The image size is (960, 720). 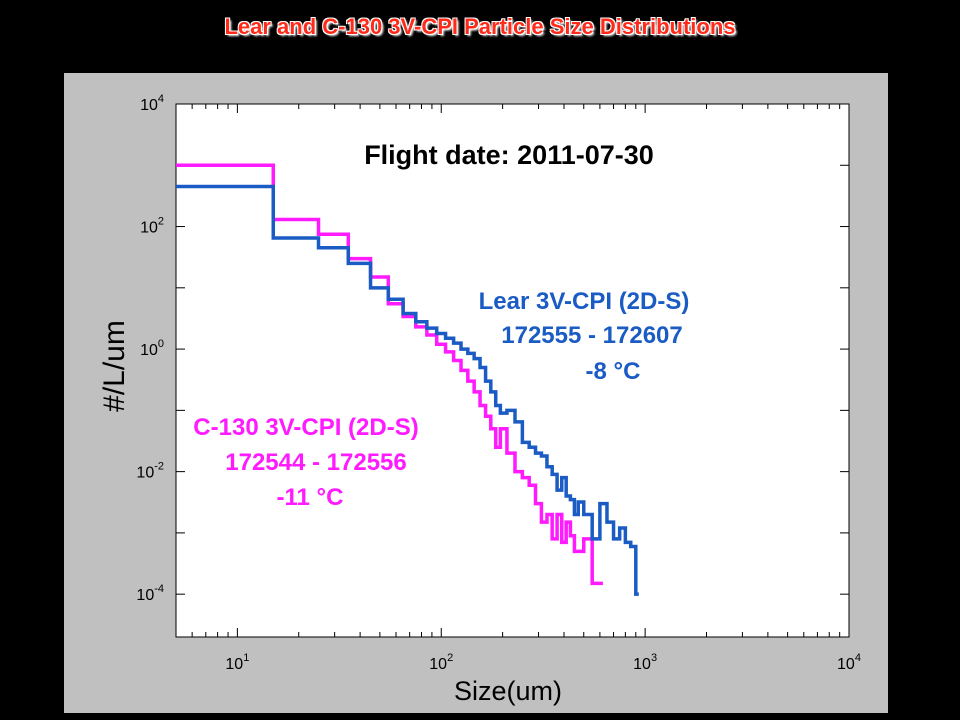 What do you see at coordinates (592, 335) in the screenshot?
I see `lear-annotation-line: 172555 - 172607` at bounding box center [592, 335].